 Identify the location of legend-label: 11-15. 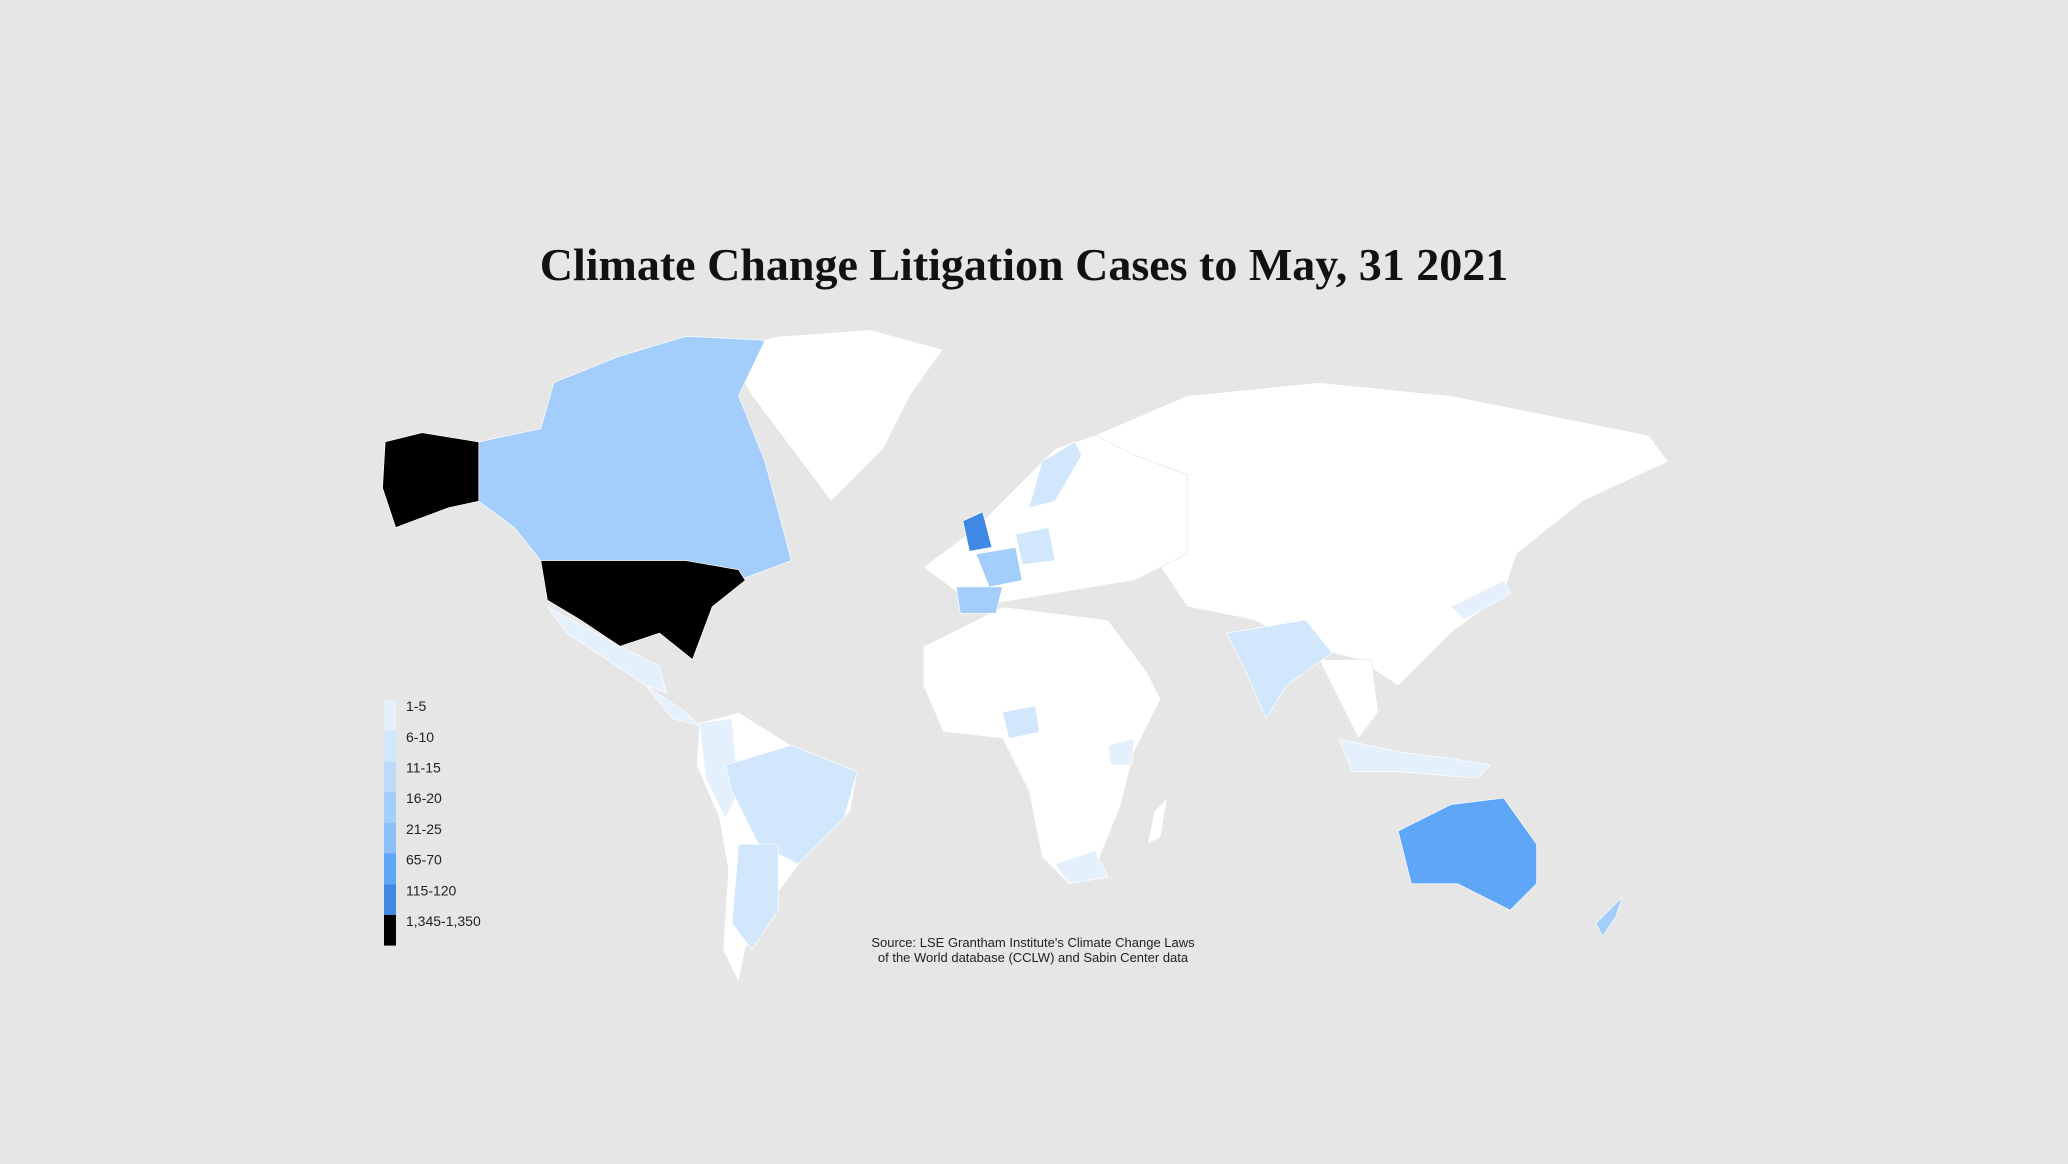
(423, 767).